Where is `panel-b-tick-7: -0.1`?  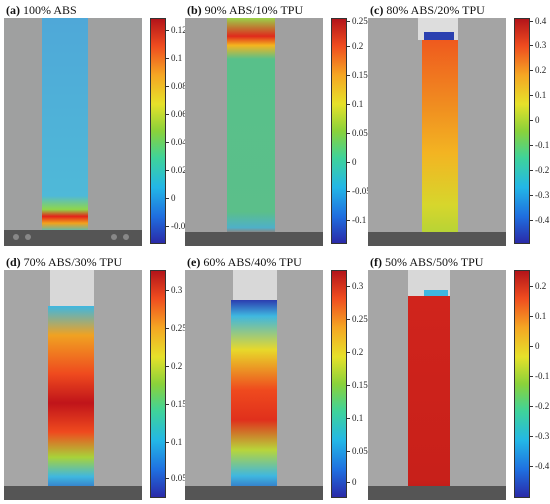 panel-b-tick-7: -0.1 is located at coordinates (356, 220).